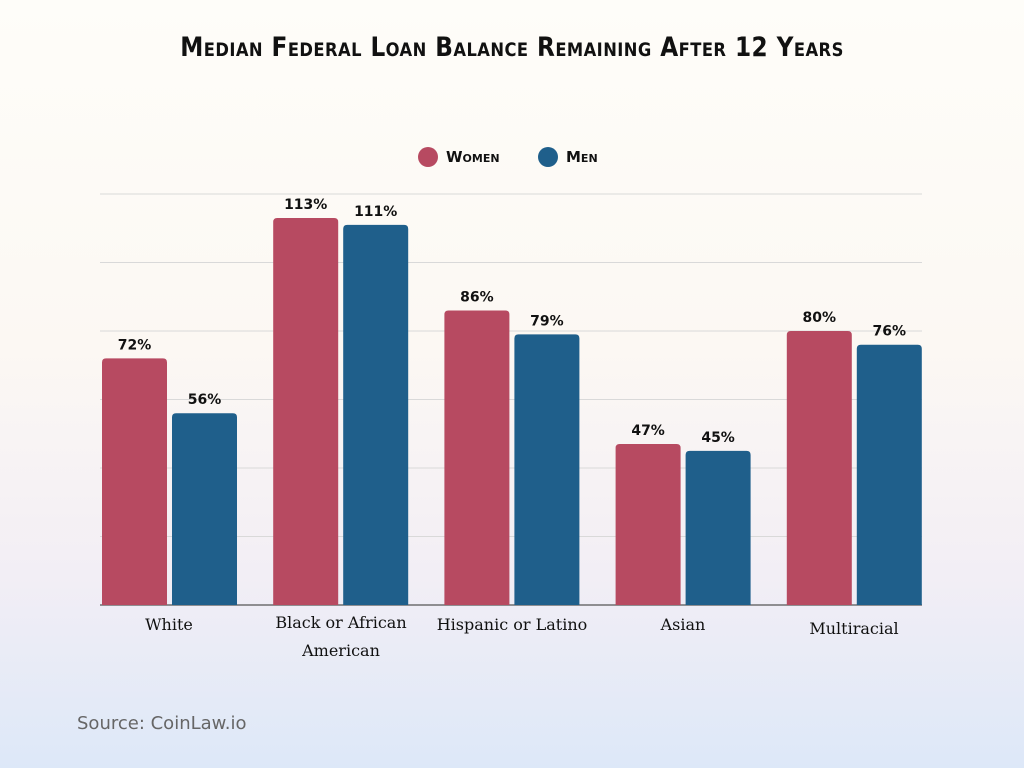  I want to click on data-label-men-3: 45%, so click(718, 438).